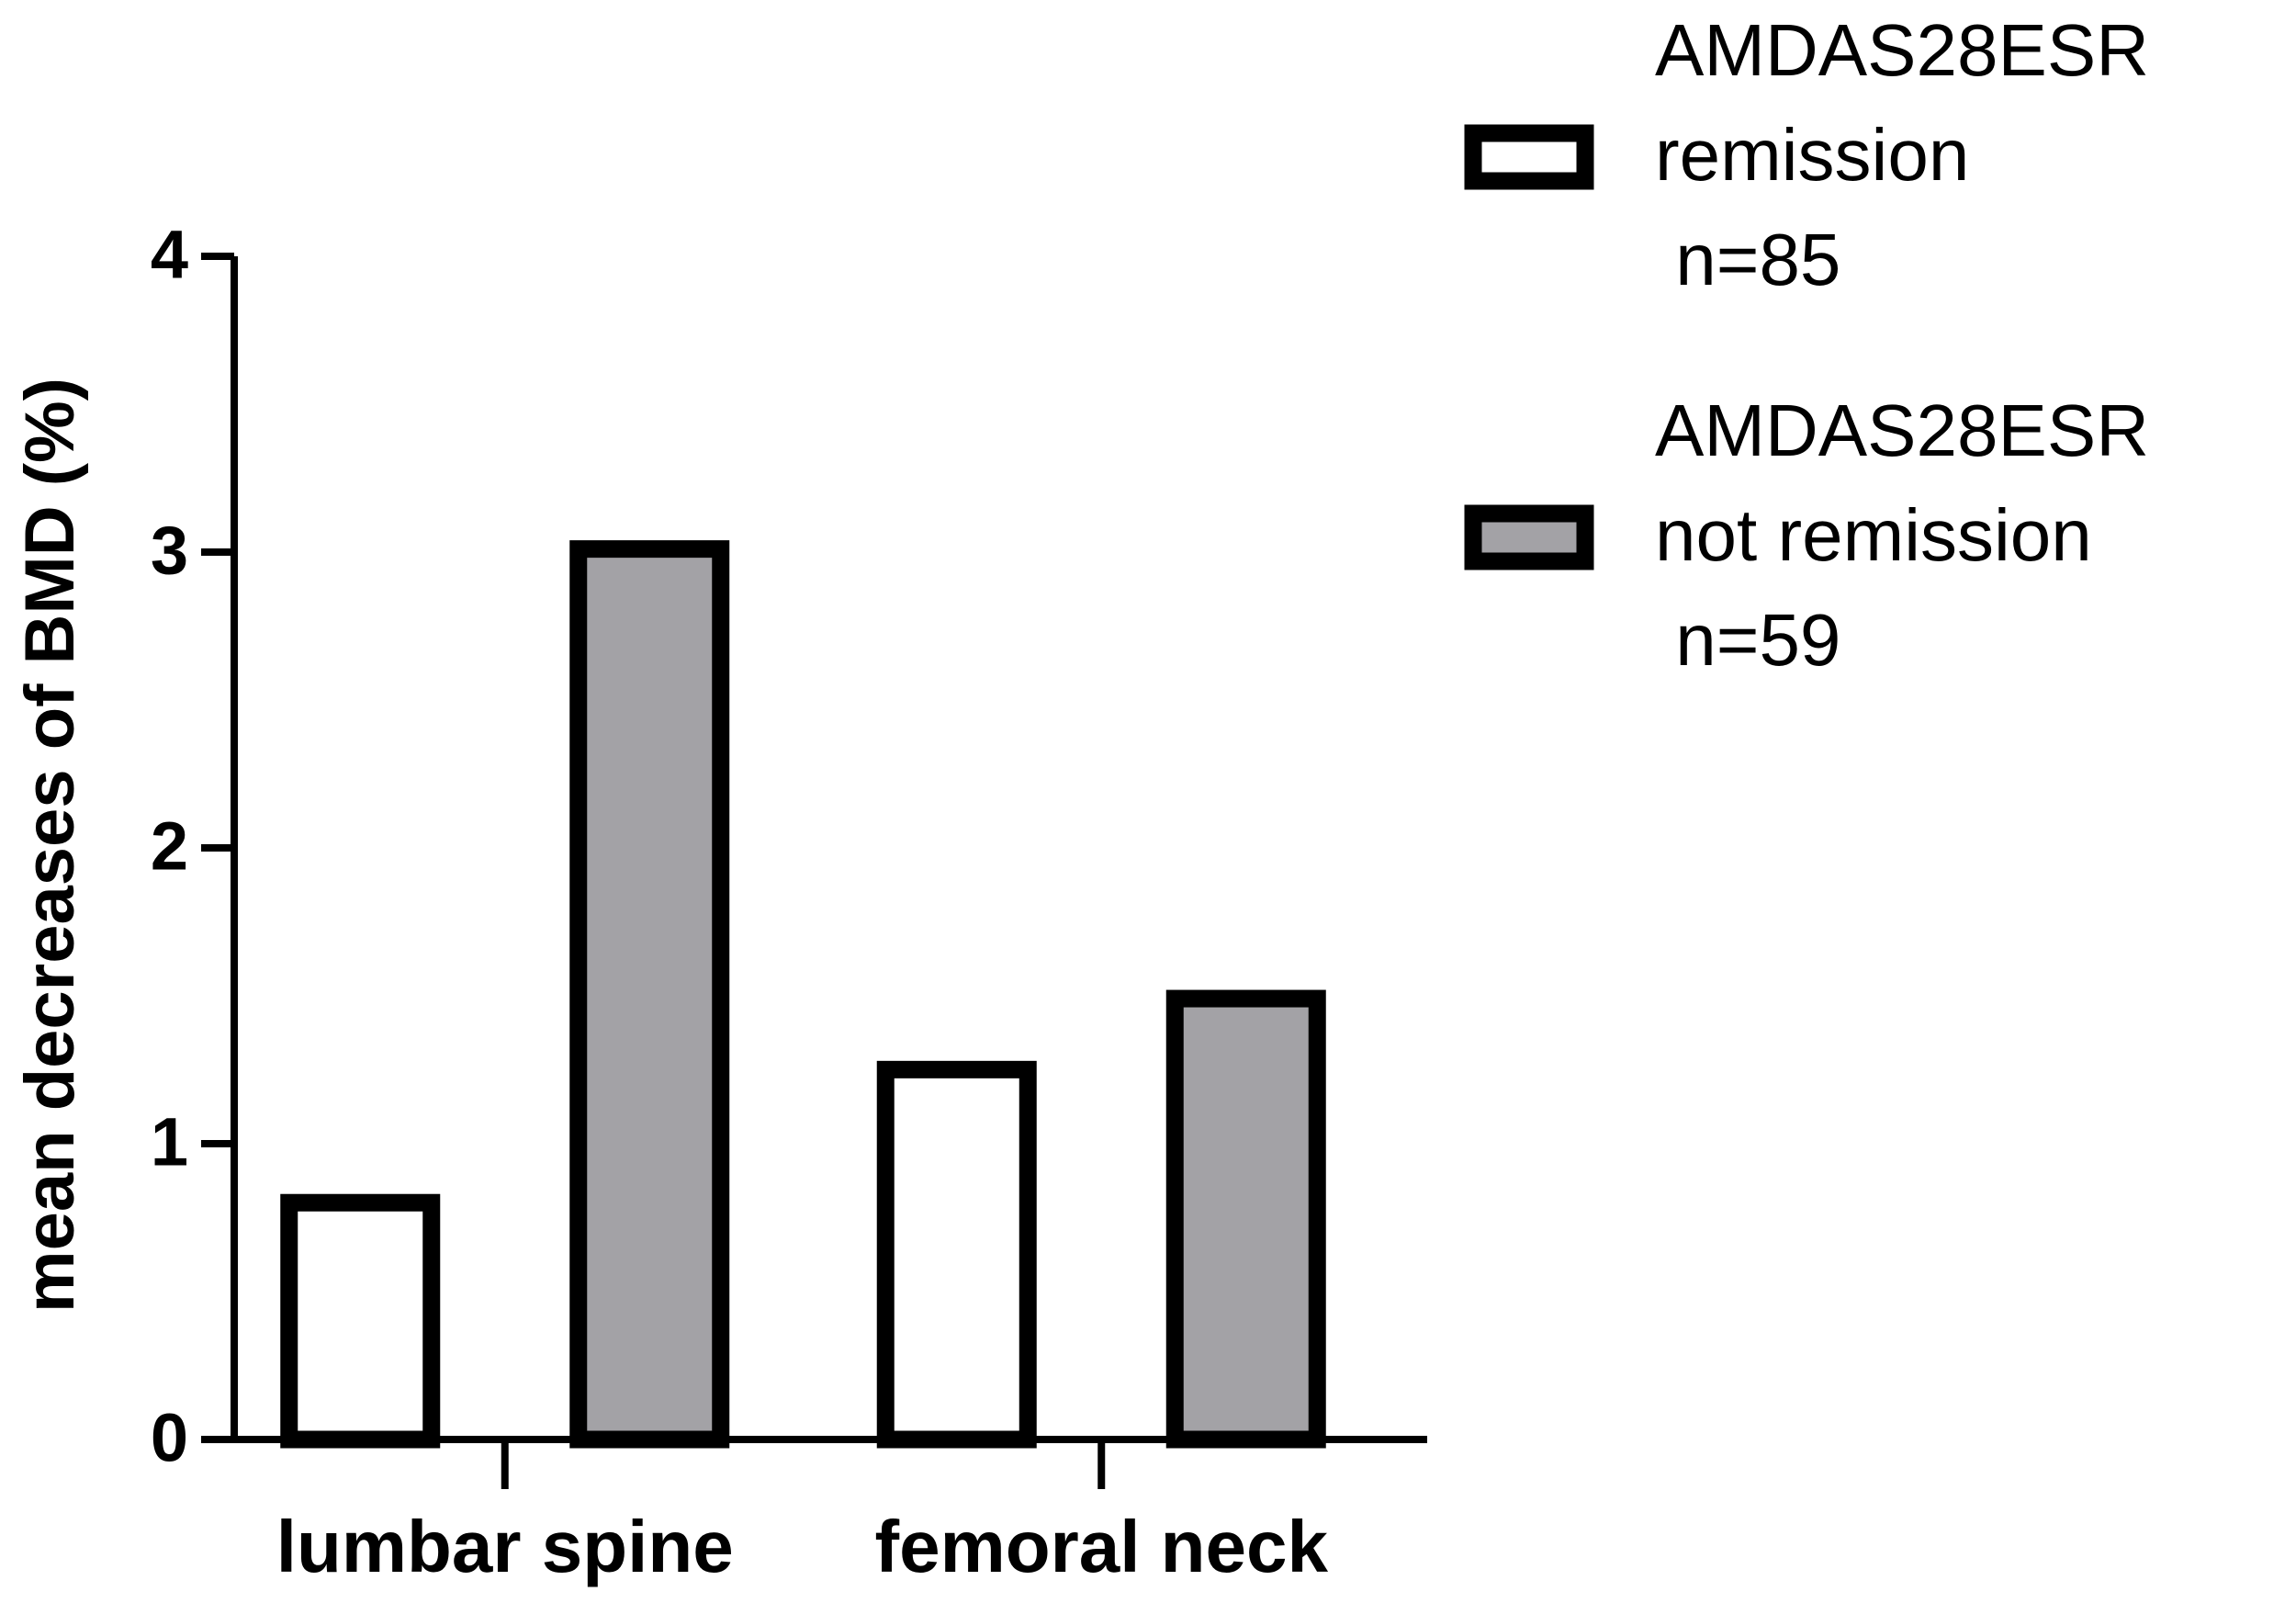 This screenshot has height=1603, width=2296. I want to click on y-tick-label: 1, so click(169, 1142).